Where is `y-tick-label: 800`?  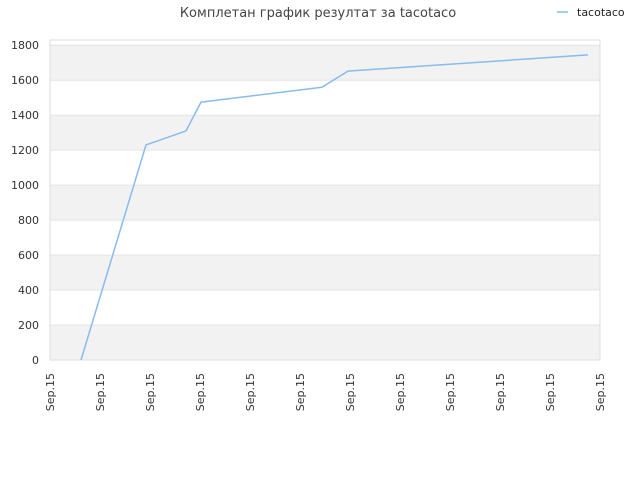
y-tick-label: 800 is located at coordinates (28, 220).